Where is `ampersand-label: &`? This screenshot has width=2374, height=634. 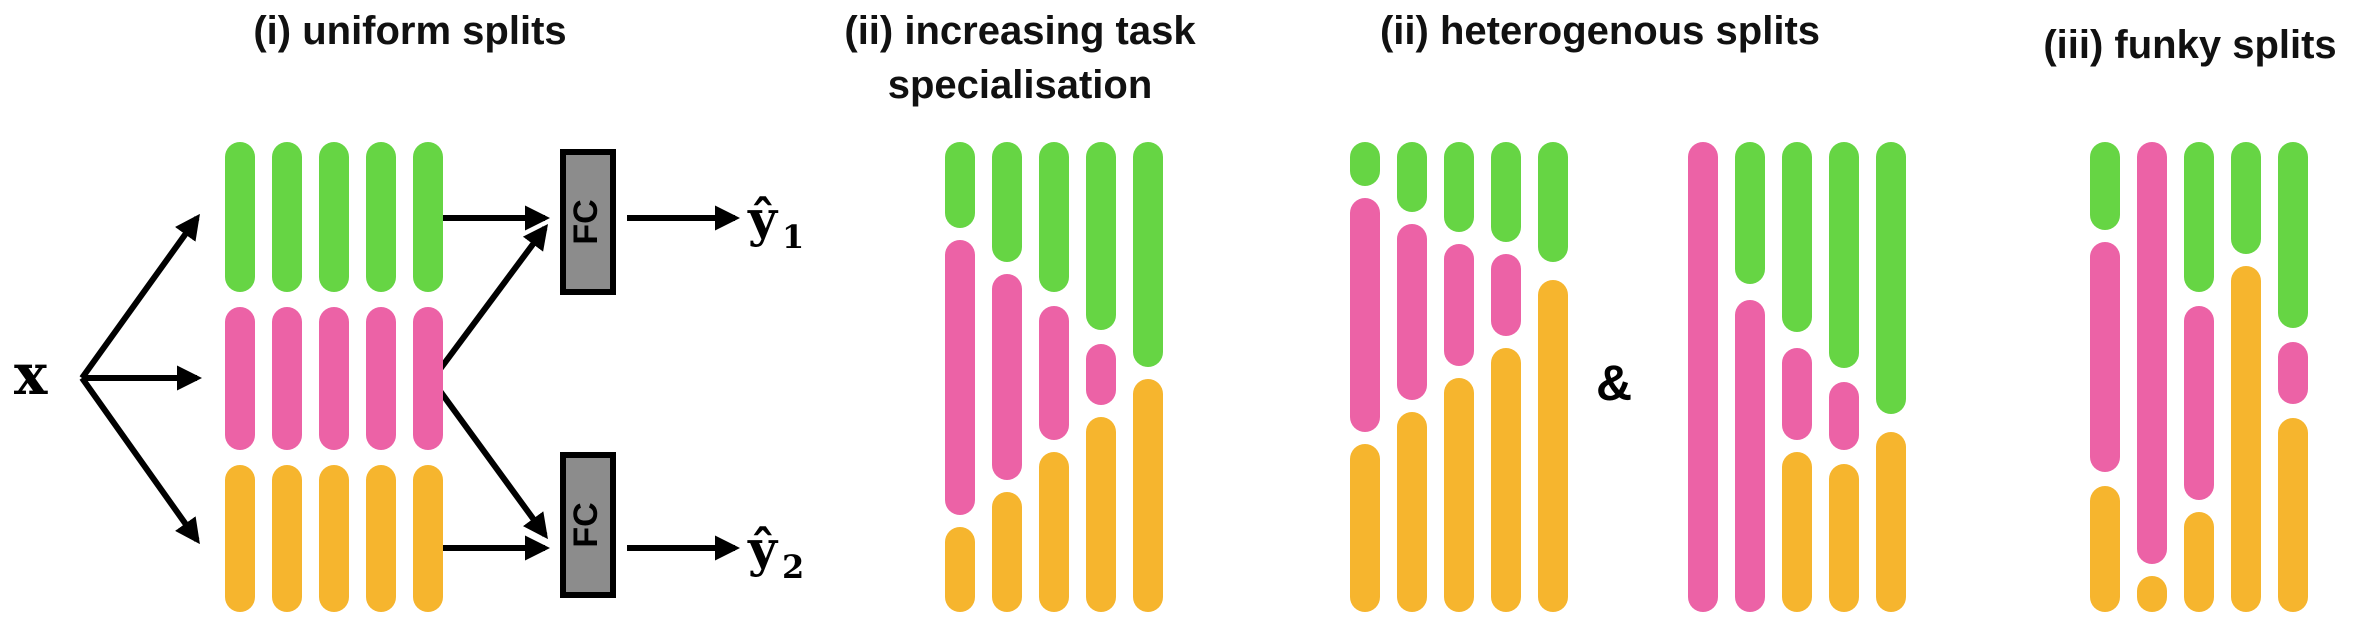 ampersand-label: & is located at coordinates (1614, 383).